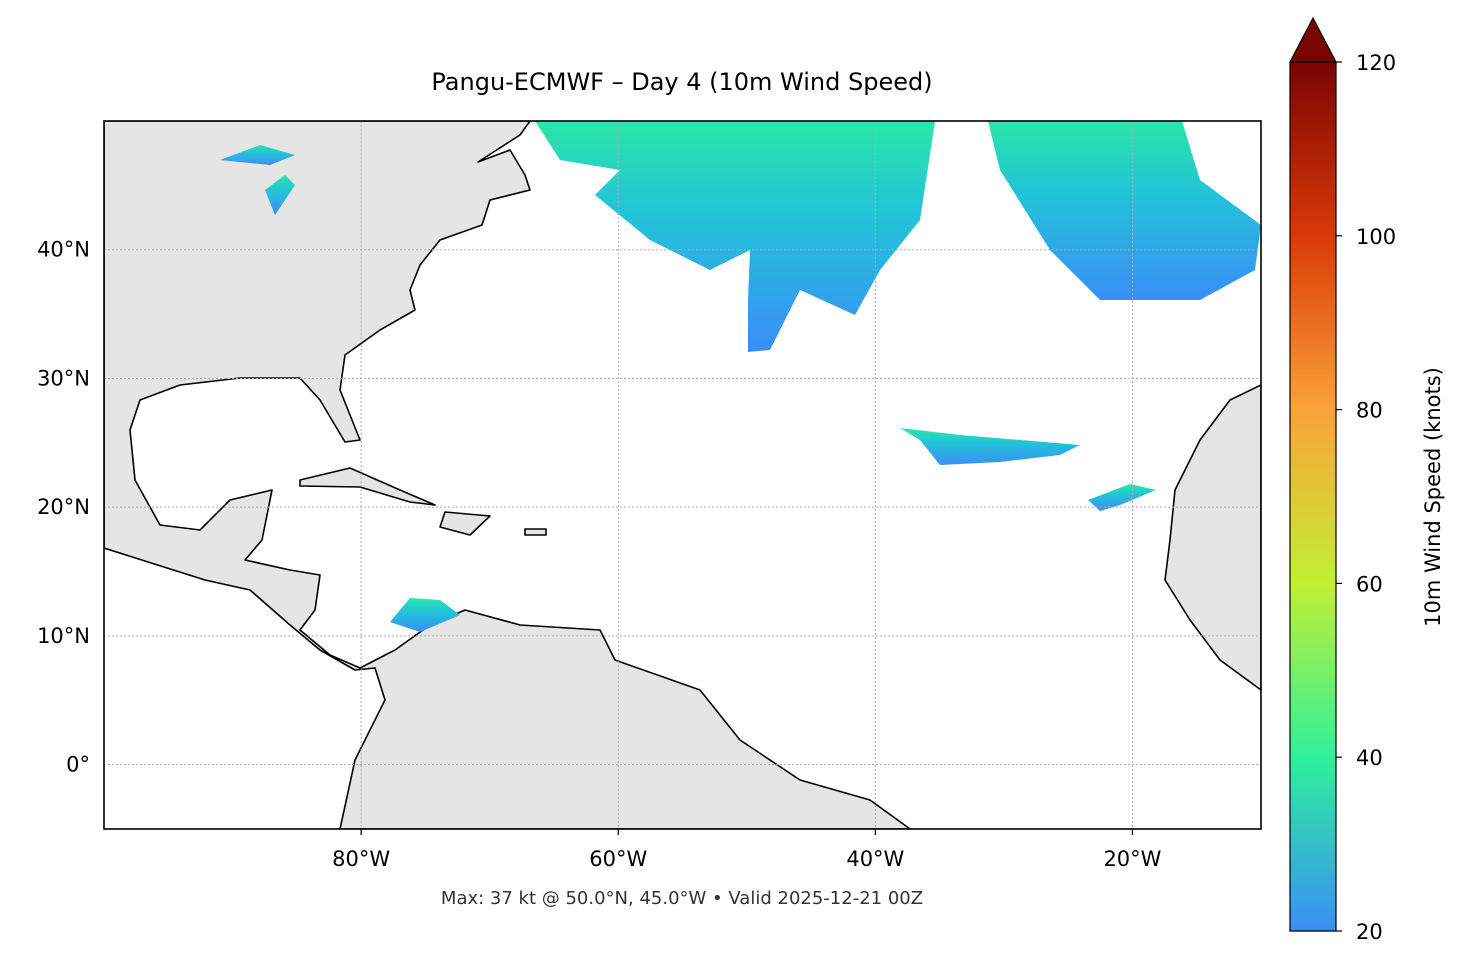 This screenshot has height=973, width=1466. I want to click on x-tick-label: 60°W, so click(618, 859).